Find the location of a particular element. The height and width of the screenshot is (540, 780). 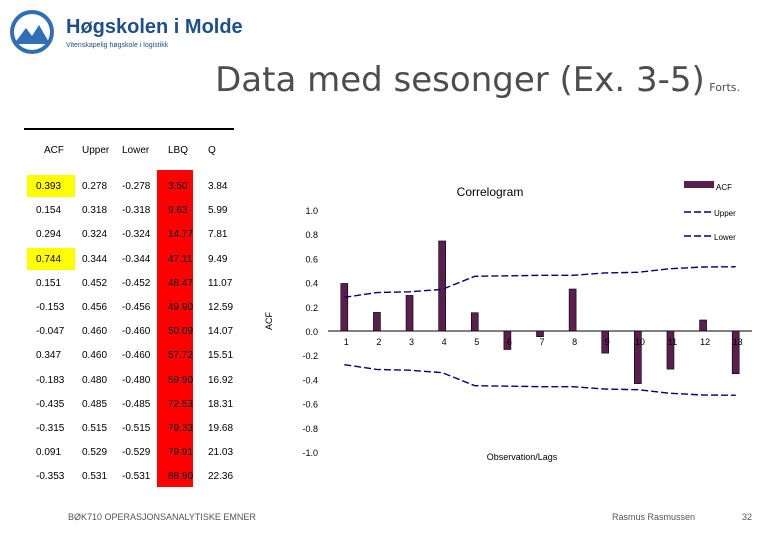

table-cell: 0.456 is located at coordinates (95, 307).